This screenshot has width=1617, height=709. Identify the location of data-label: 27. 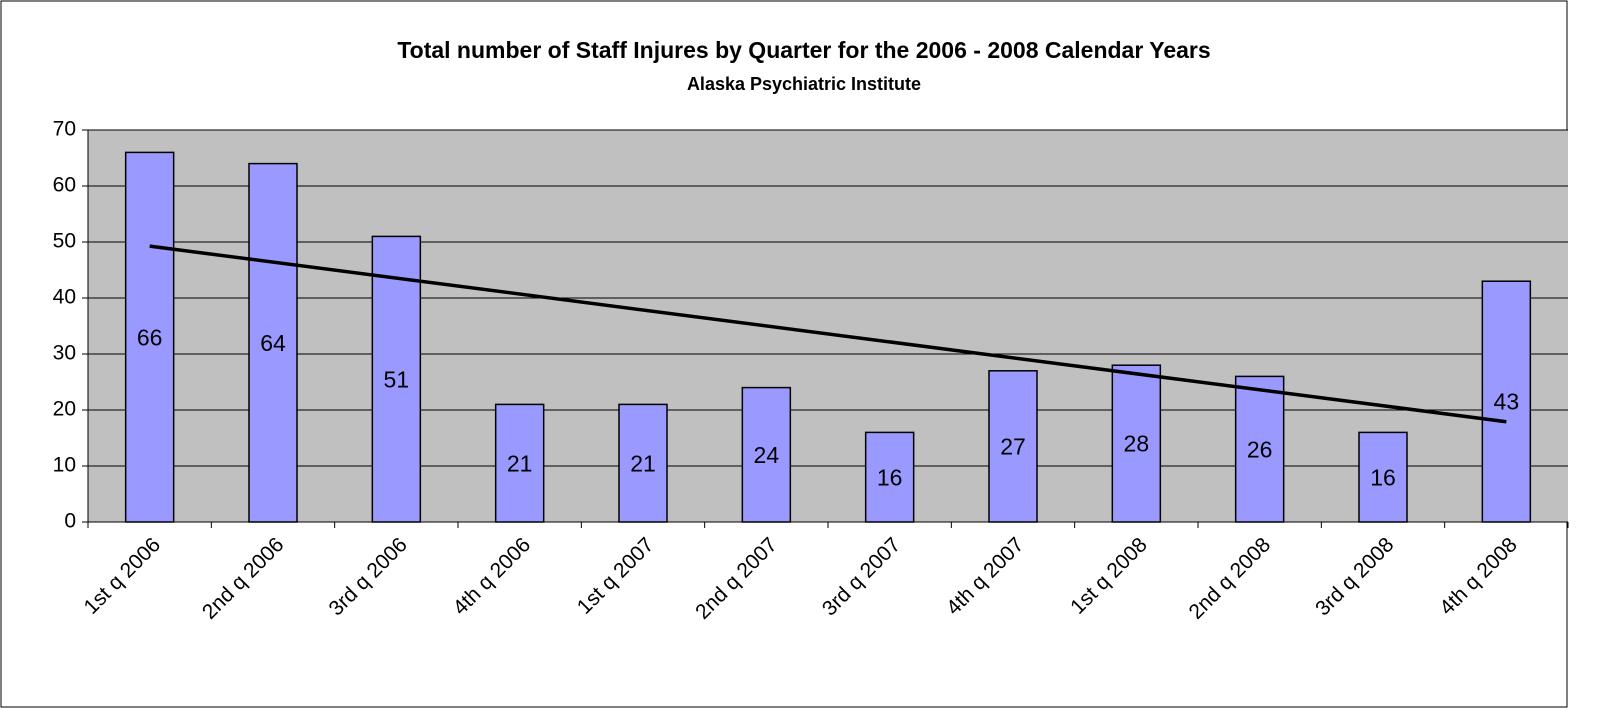
(1013, 446).